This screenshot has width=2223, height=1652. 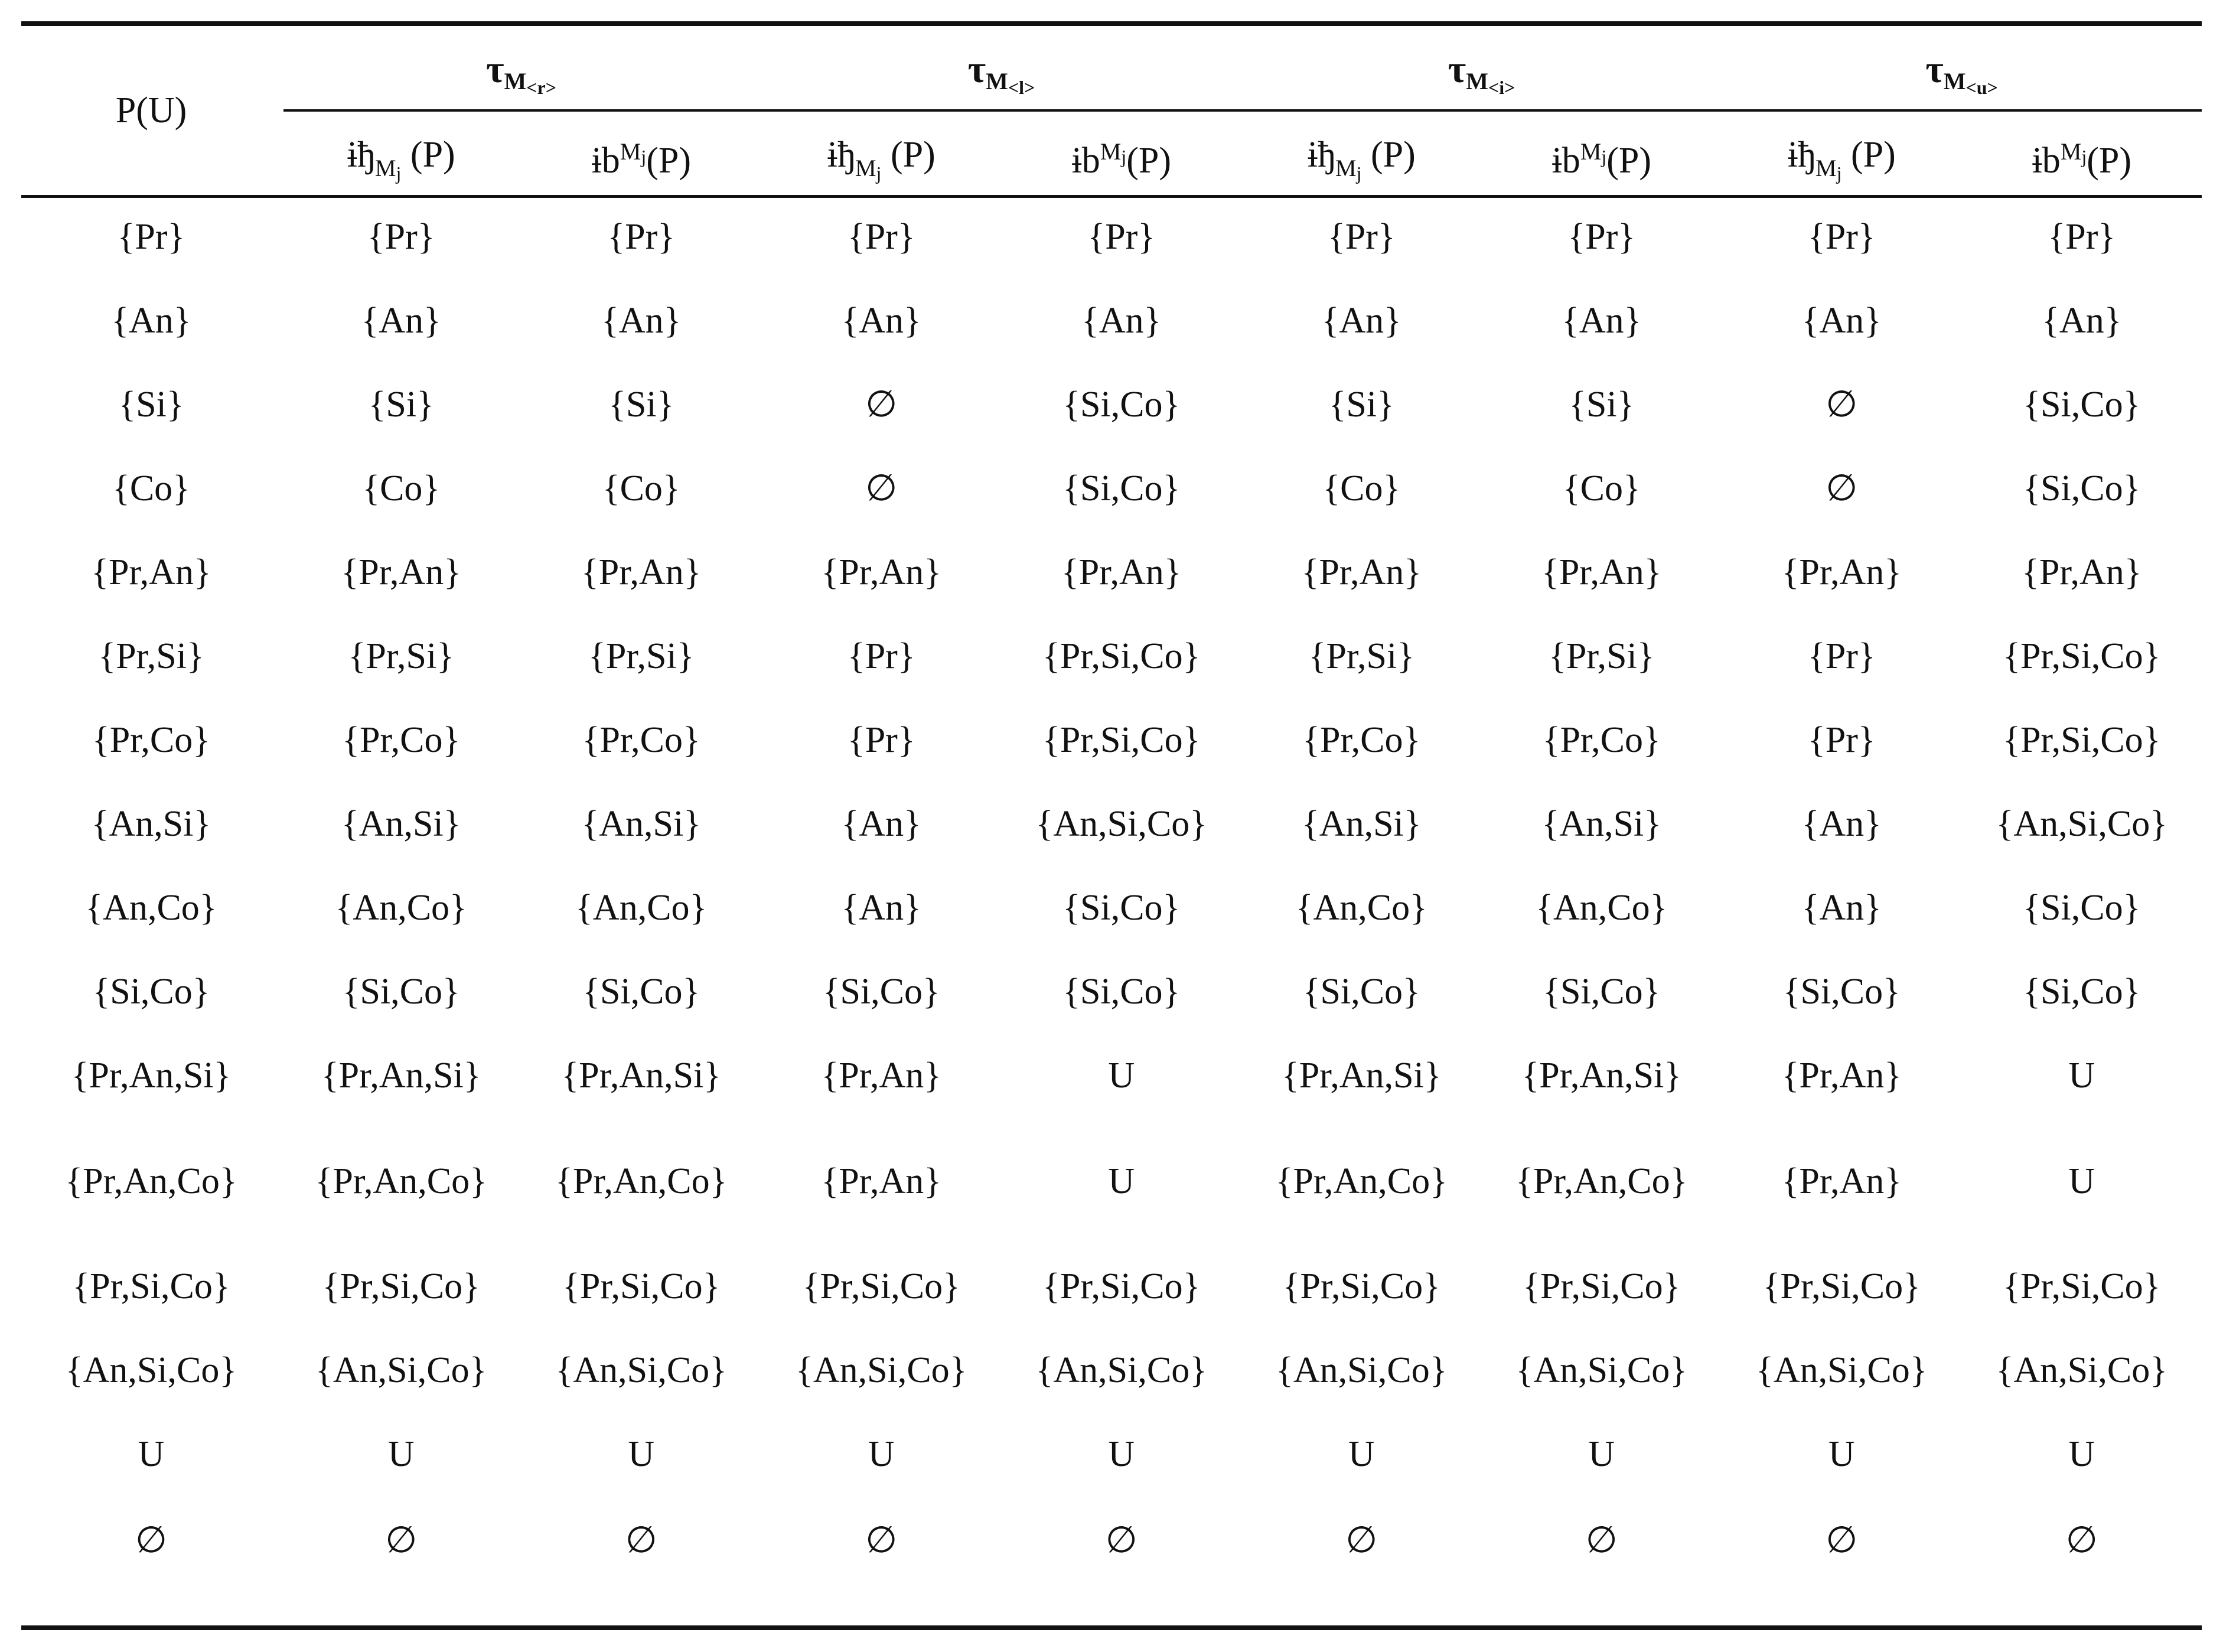 I want to click on table-row: {Si} {Si} {Si} ∅ {Si,Co} {Si} {Si} ∅ {Si,Co}, so click(x=1111, y=405).